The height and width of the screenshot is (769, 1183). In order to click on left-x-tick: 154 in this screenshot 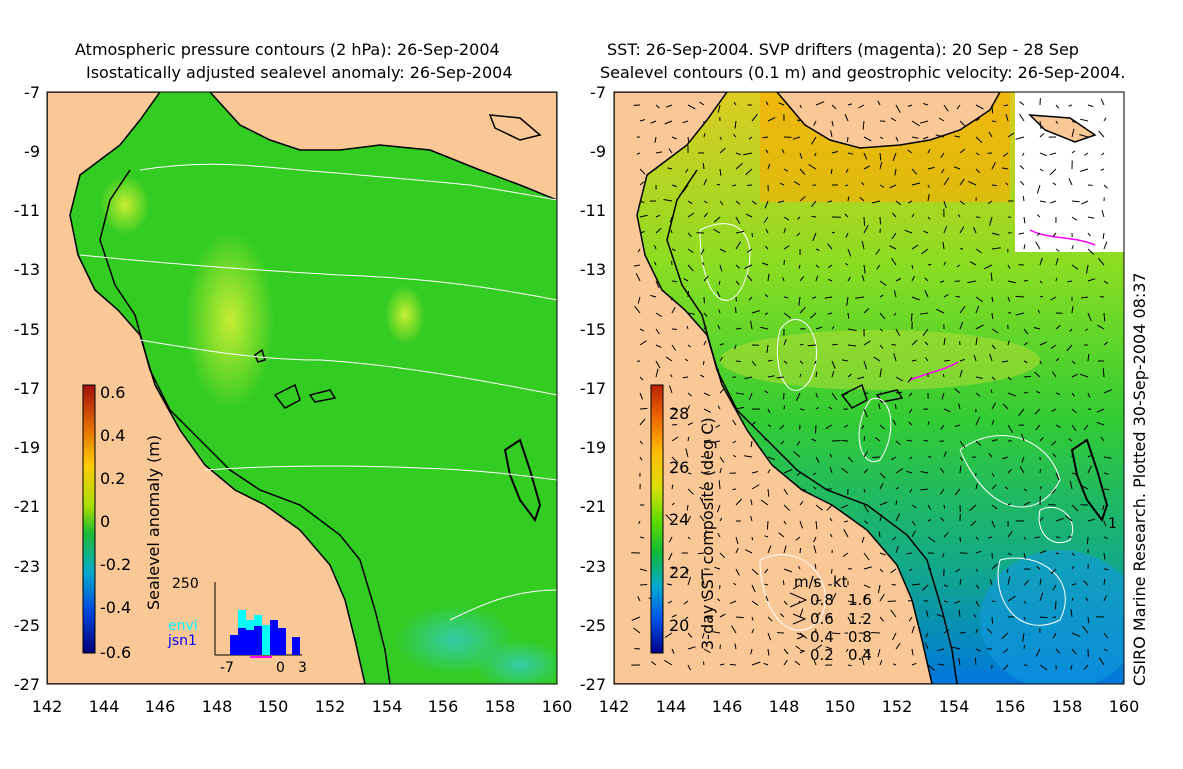, I will do `click(387, 706)`.